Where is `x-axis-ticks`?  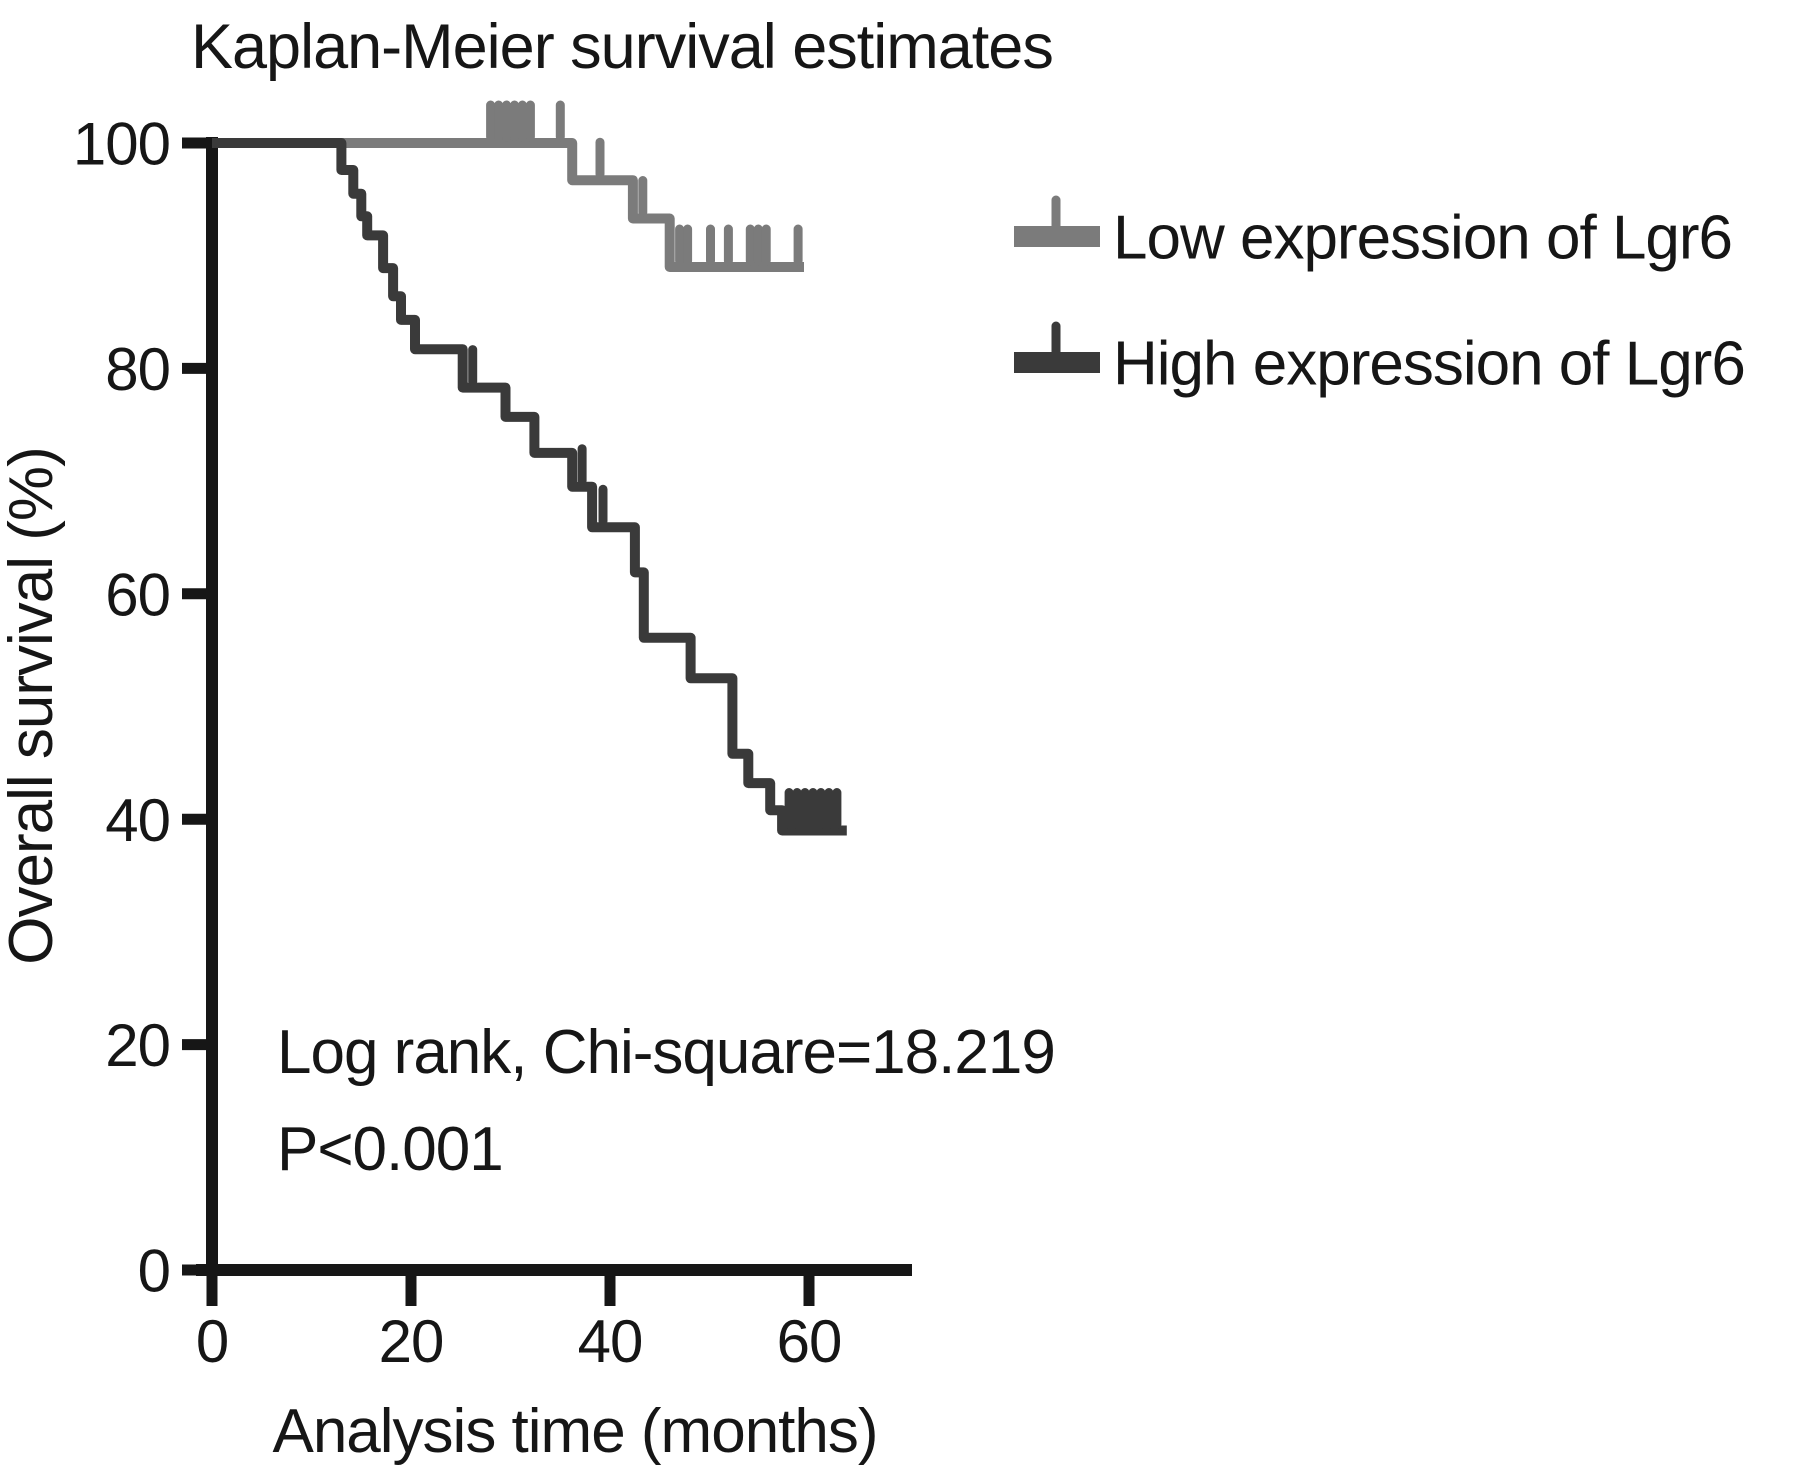 x-axis-ticks is located at coordinates (510, 1288).